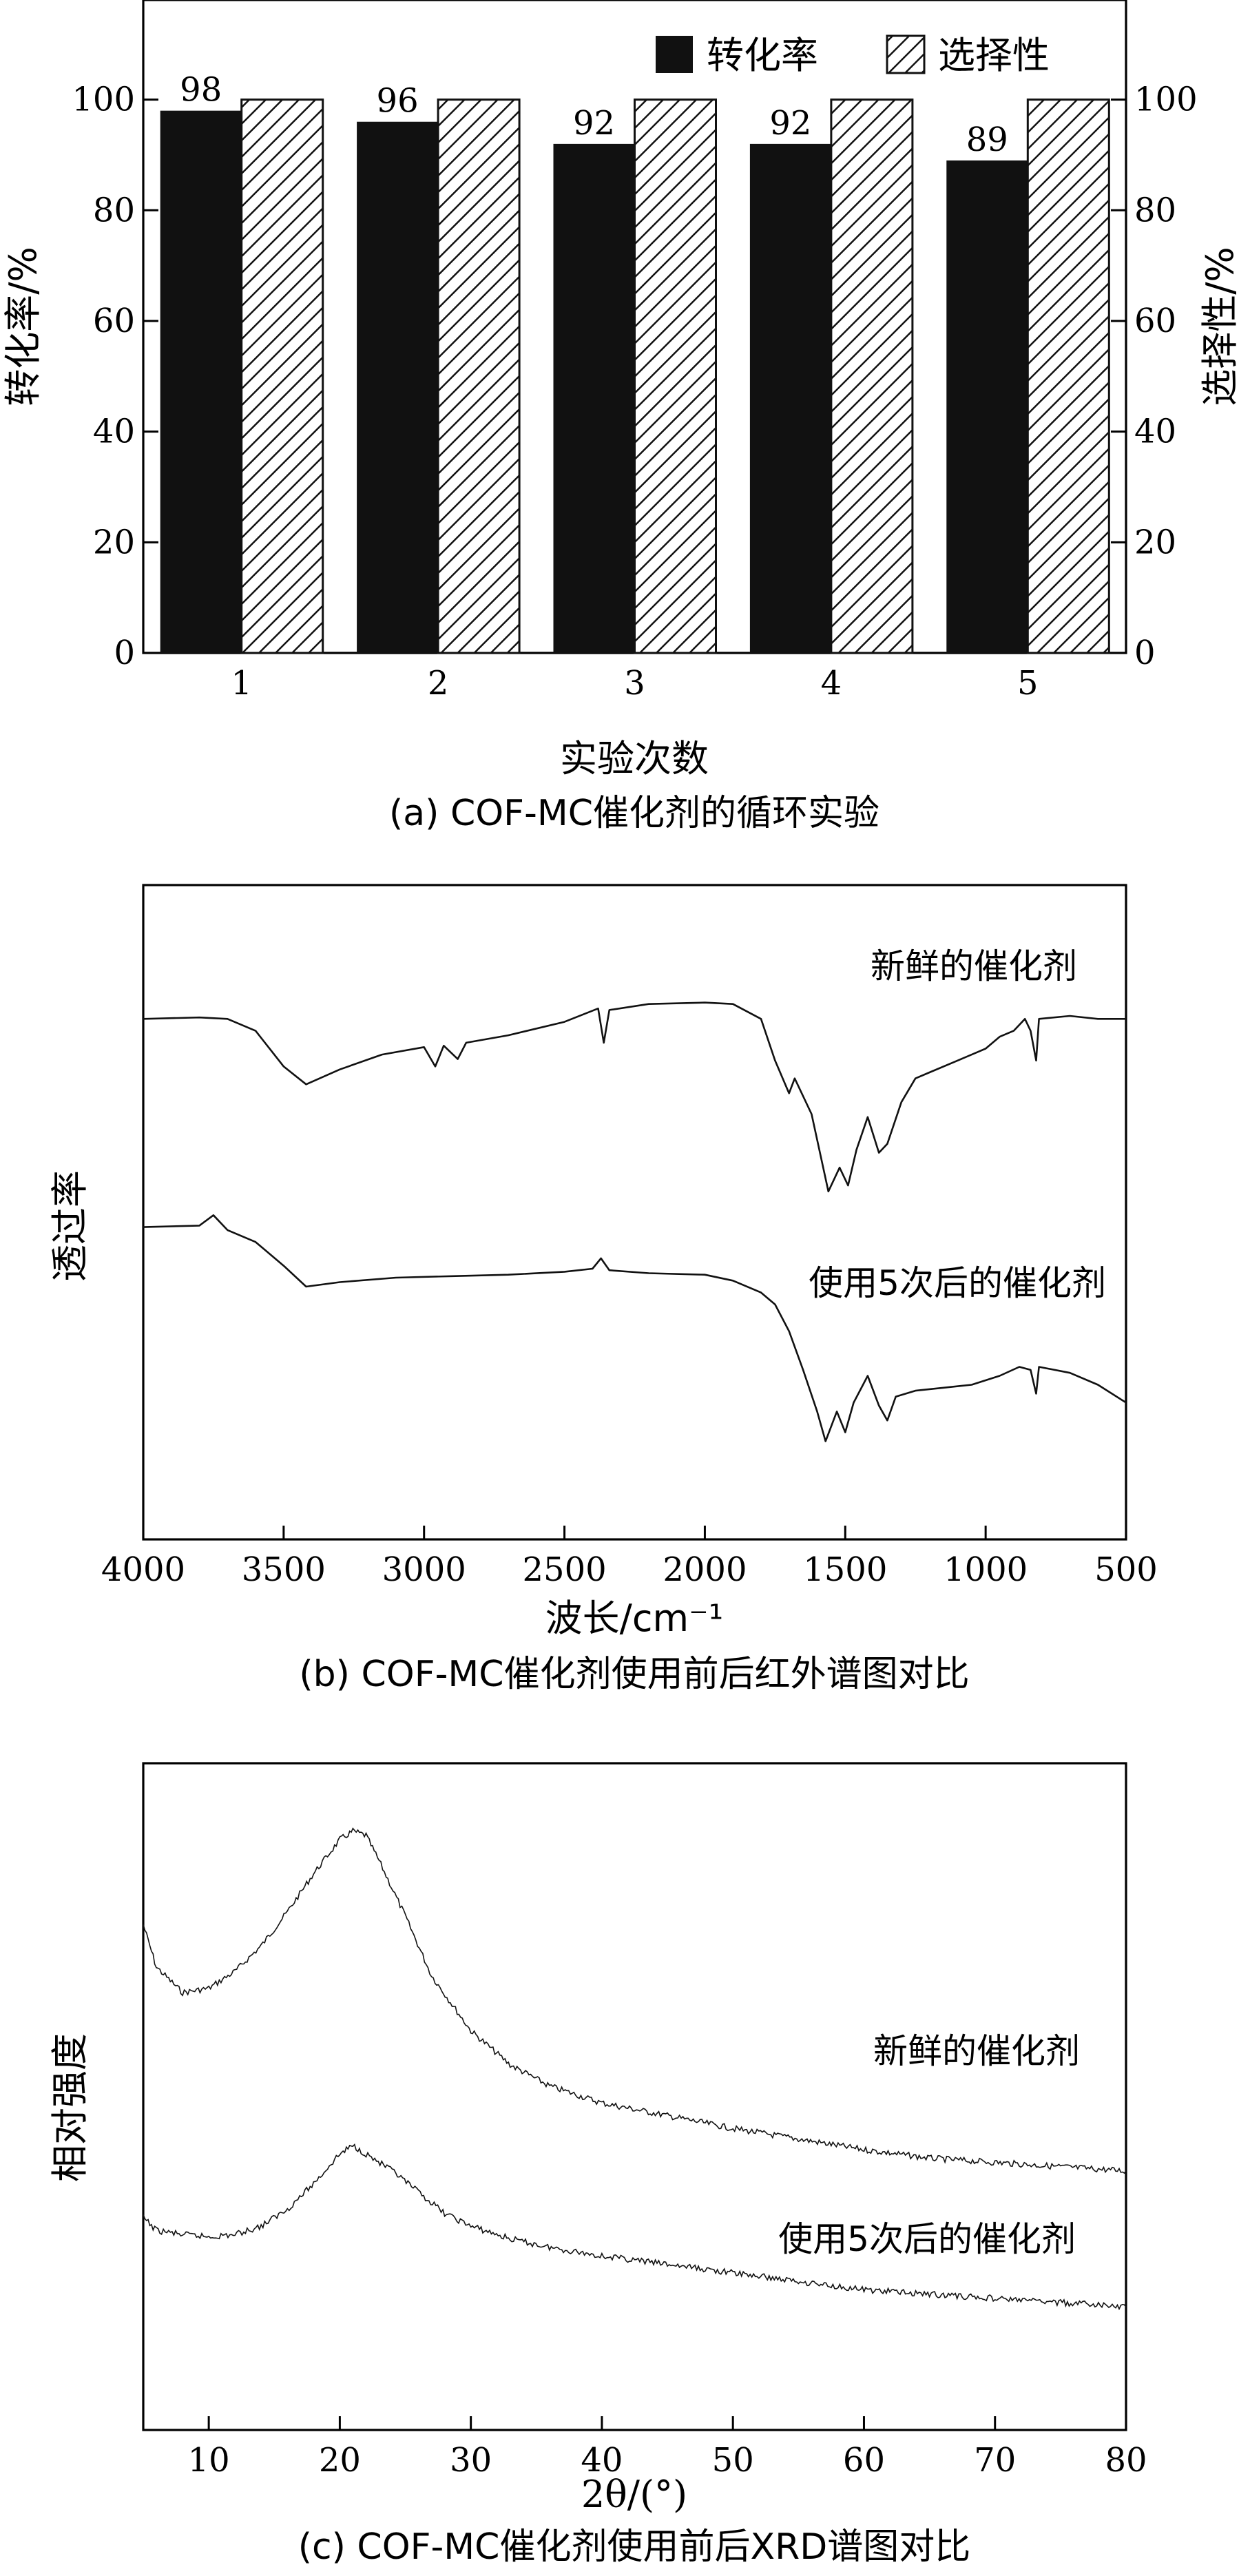 The image size is (1250, 2576). Describe the element at coordinates (790, 123) in the screenshot. I see `data-label-conversion-4: 92` at that location.